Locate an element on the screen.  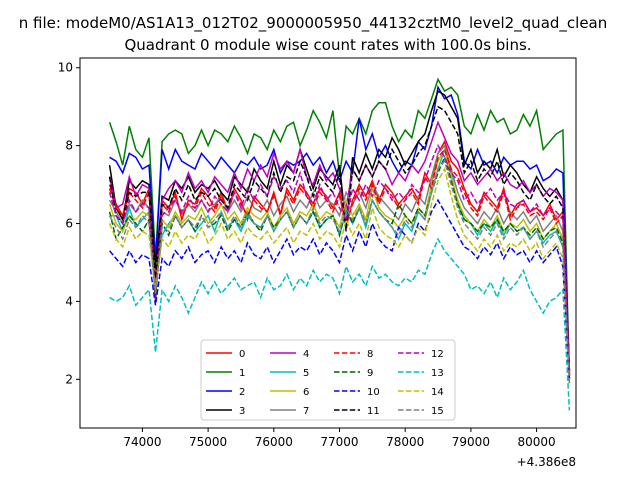
legend-label-8: 8 is located at coordinates (370, 354).